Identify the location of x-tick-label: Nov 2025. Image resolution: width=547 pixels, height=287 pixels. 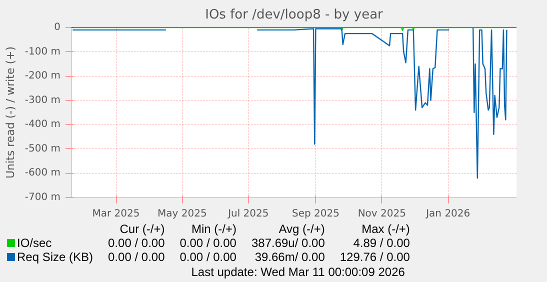
(382, 214).